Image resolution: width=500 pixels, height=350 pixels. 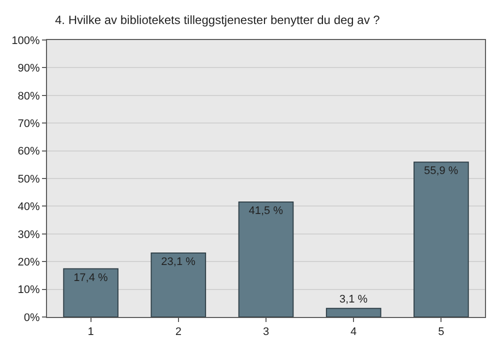 I want to click on y-tick-label: 80%, so click(x=29, y=96).